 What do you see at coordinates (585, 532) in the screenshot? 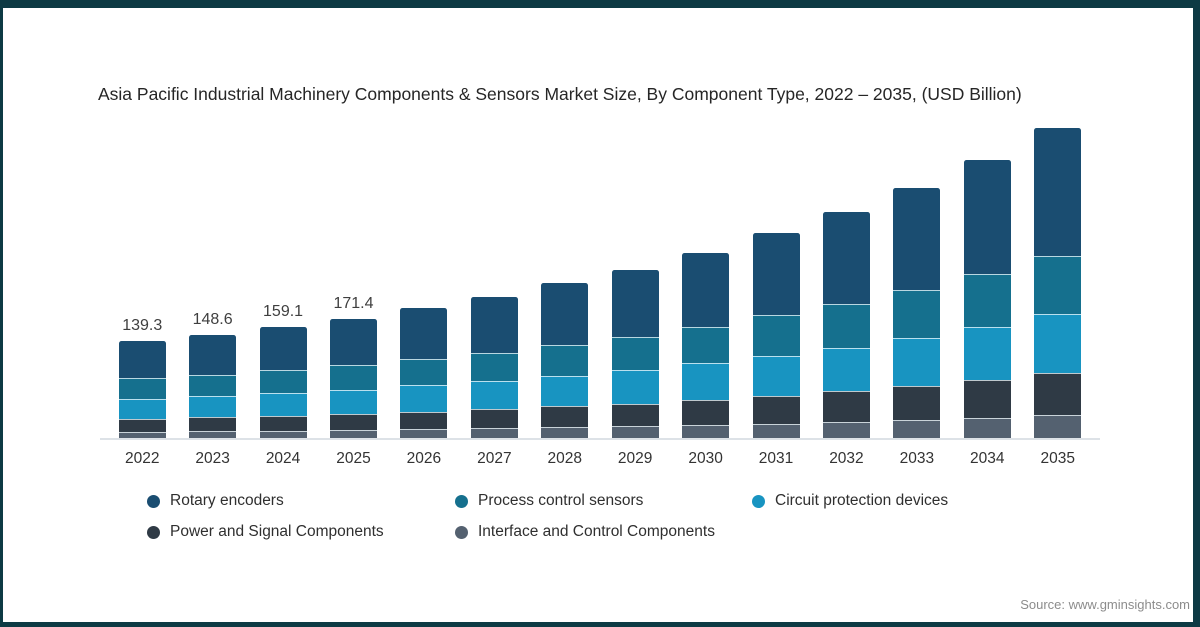
I see `legend-item-interface-and-control-components: Interface and Control Components` at bounding box center [585, 532].